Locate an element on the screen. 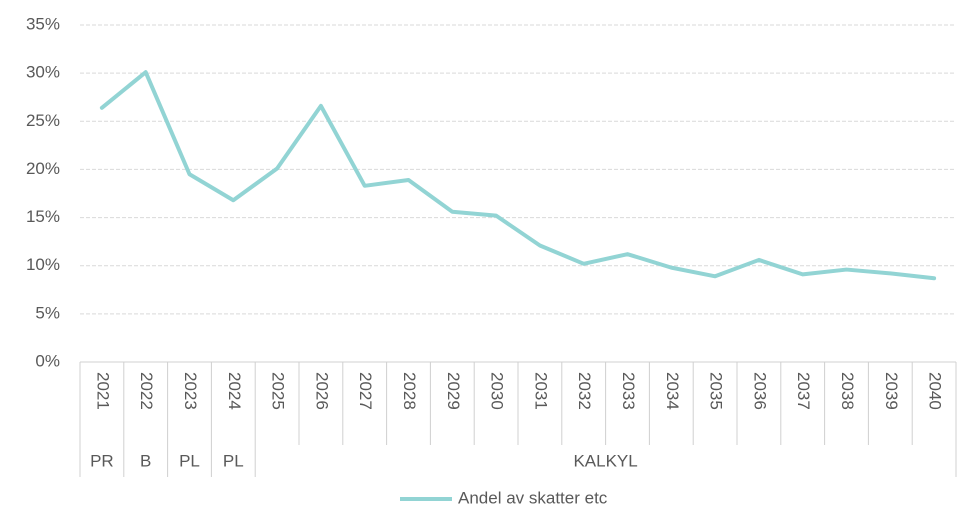 This screenshot has height=509, width=959. x-tick-label: 2032 is located at coordinates (584, 391).